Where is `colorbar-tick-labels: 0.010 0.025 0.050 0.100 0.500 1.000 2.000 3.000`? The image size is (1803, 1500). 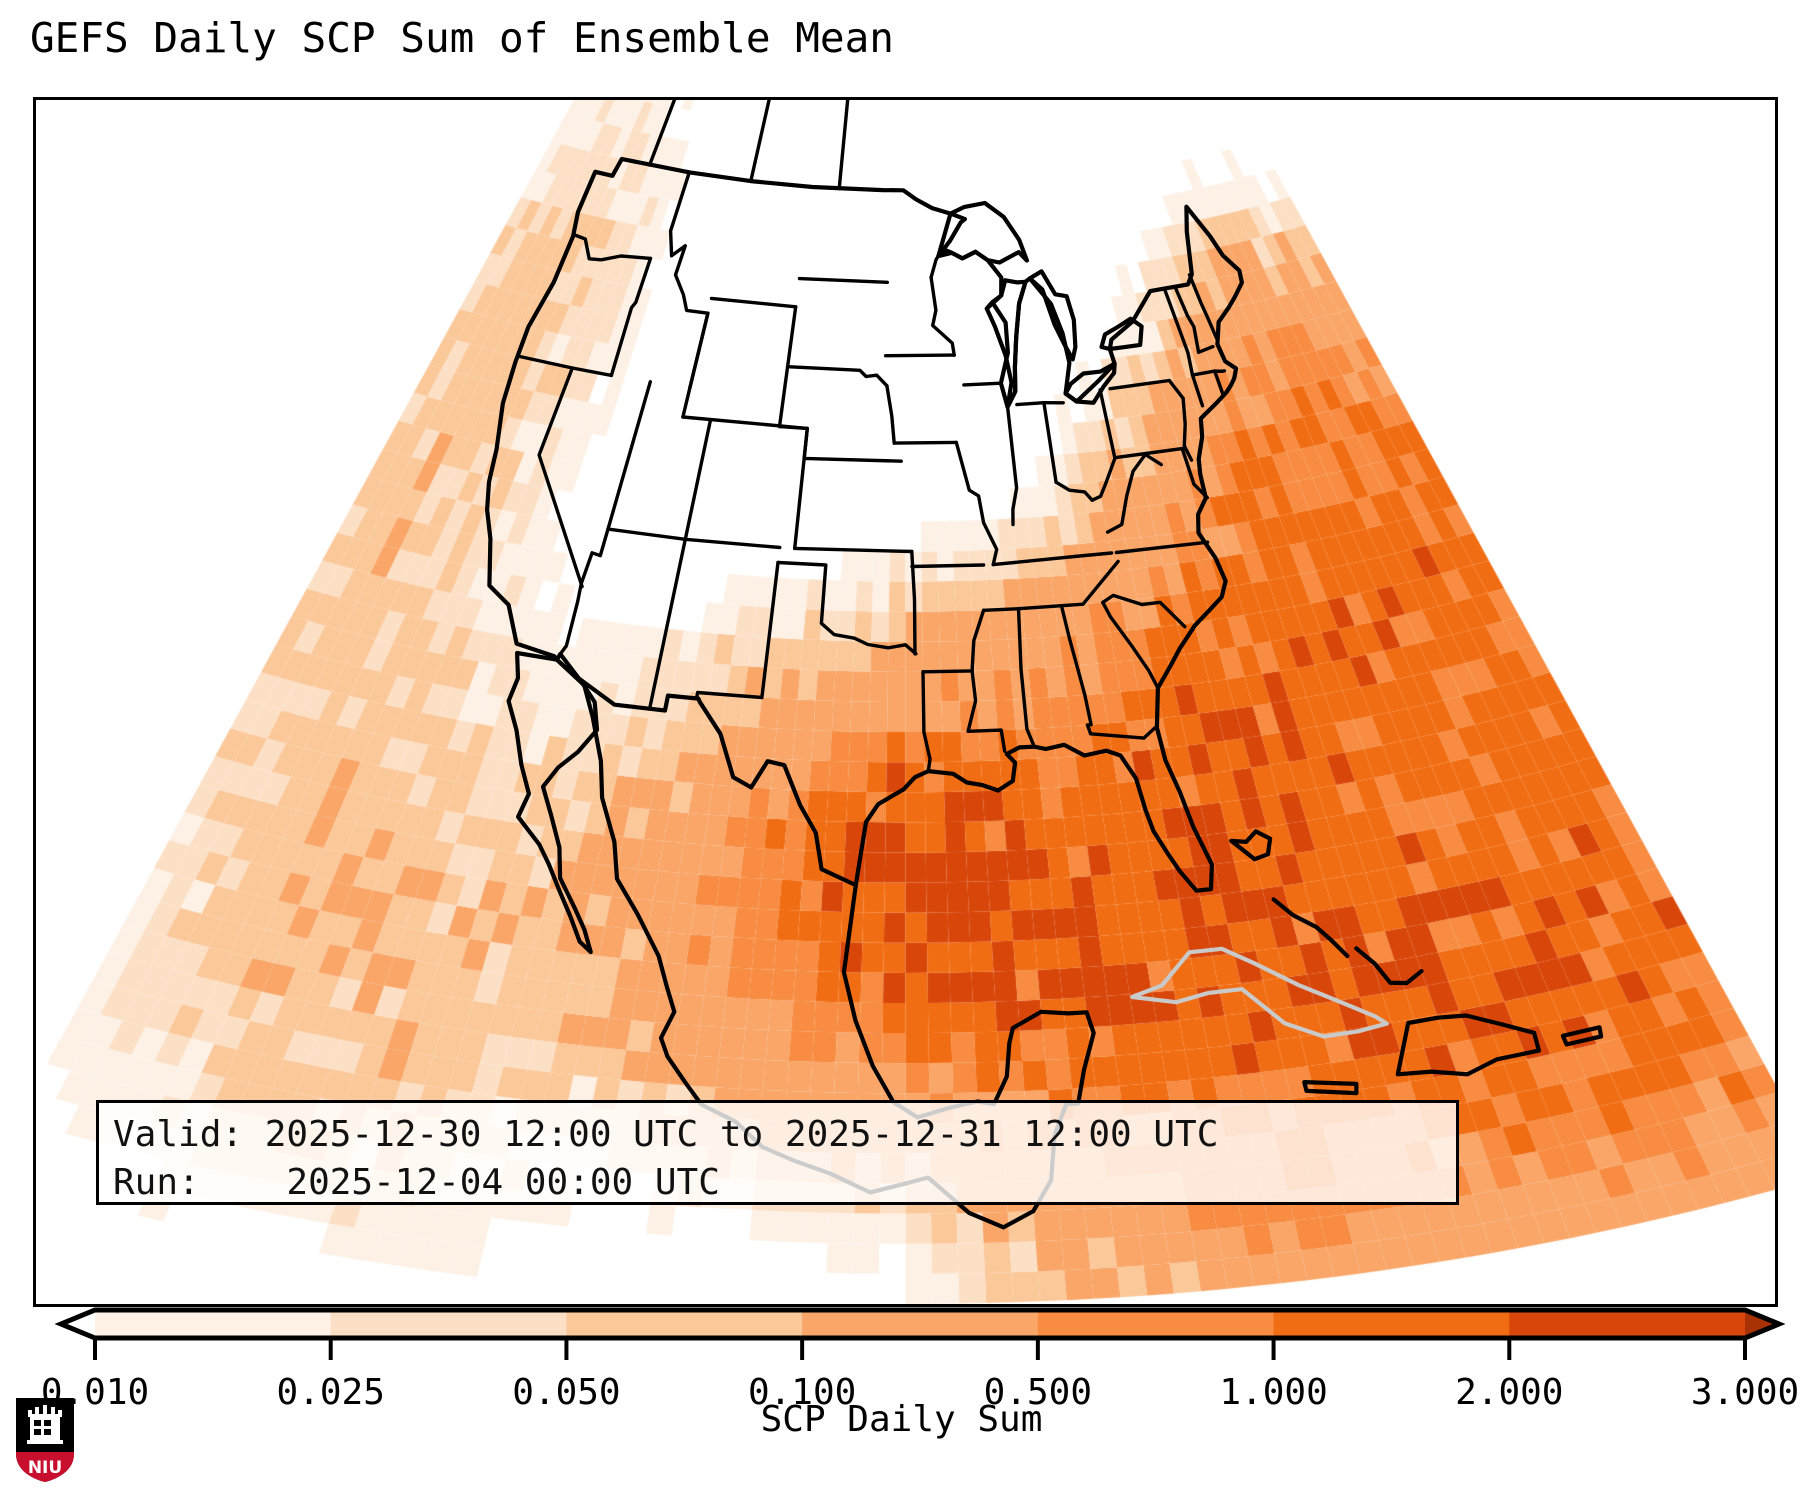 colorbar-tick-labels: 0.010 0.025 0.050 0.100 0.500 1.000 2.000 3.000 is located at coordinates (920, 1392).